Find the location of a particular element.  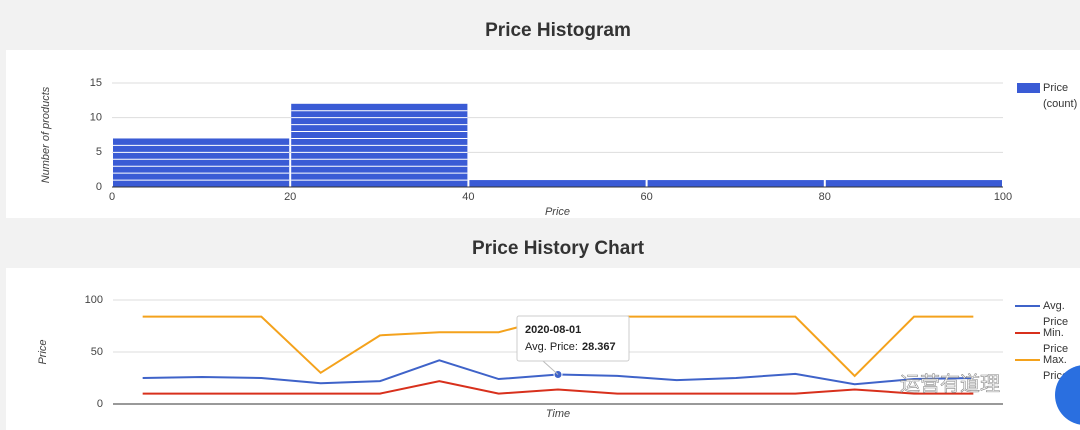

x-tick-label: 0 is located at coordinates (112, 197).